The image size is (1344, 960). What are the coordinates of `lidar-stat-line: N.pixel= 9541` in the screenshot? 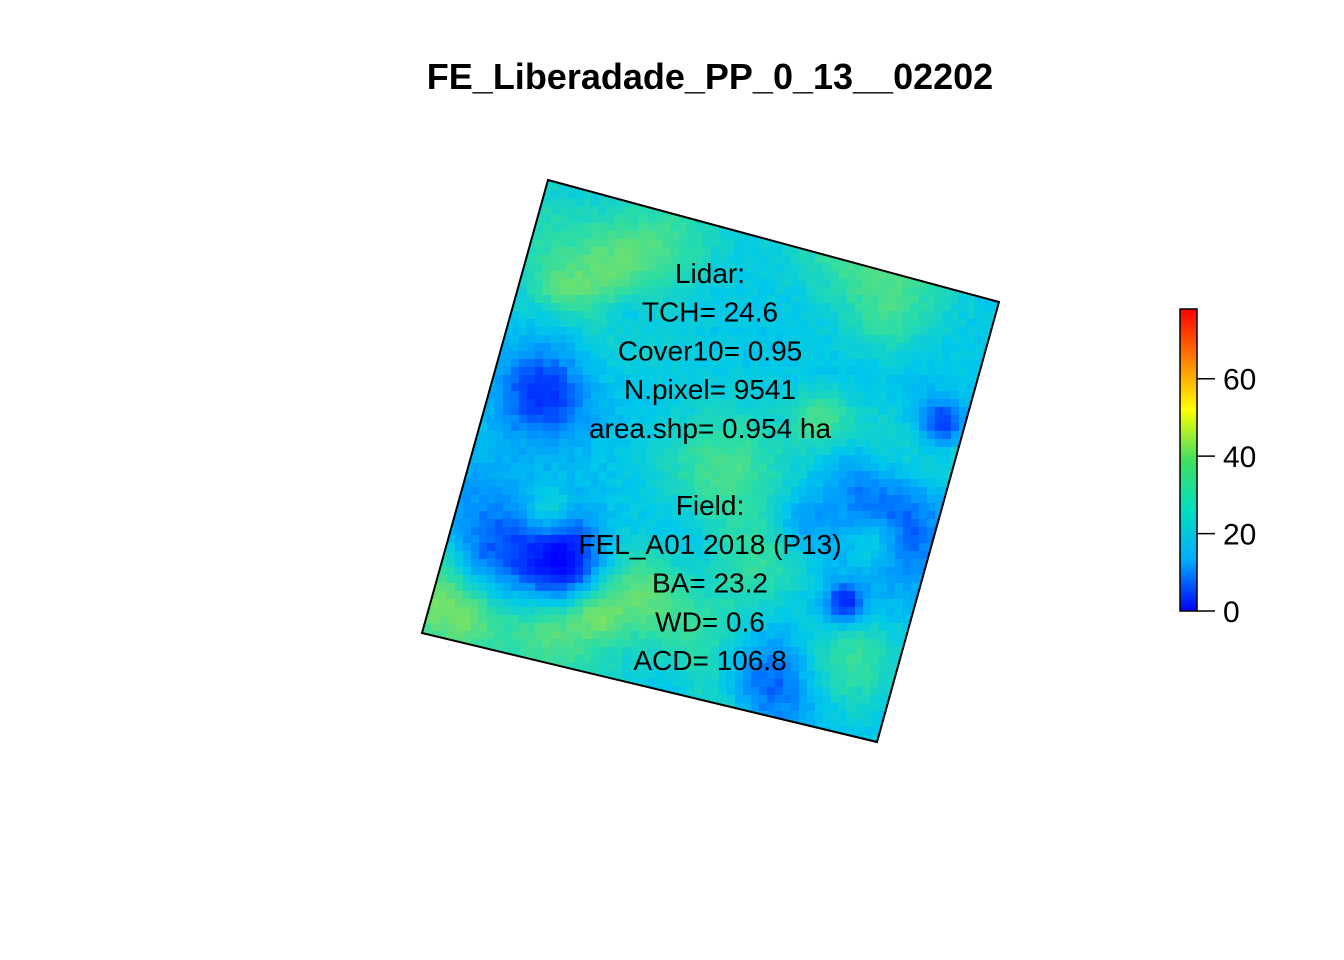 It's located at (710, 389).